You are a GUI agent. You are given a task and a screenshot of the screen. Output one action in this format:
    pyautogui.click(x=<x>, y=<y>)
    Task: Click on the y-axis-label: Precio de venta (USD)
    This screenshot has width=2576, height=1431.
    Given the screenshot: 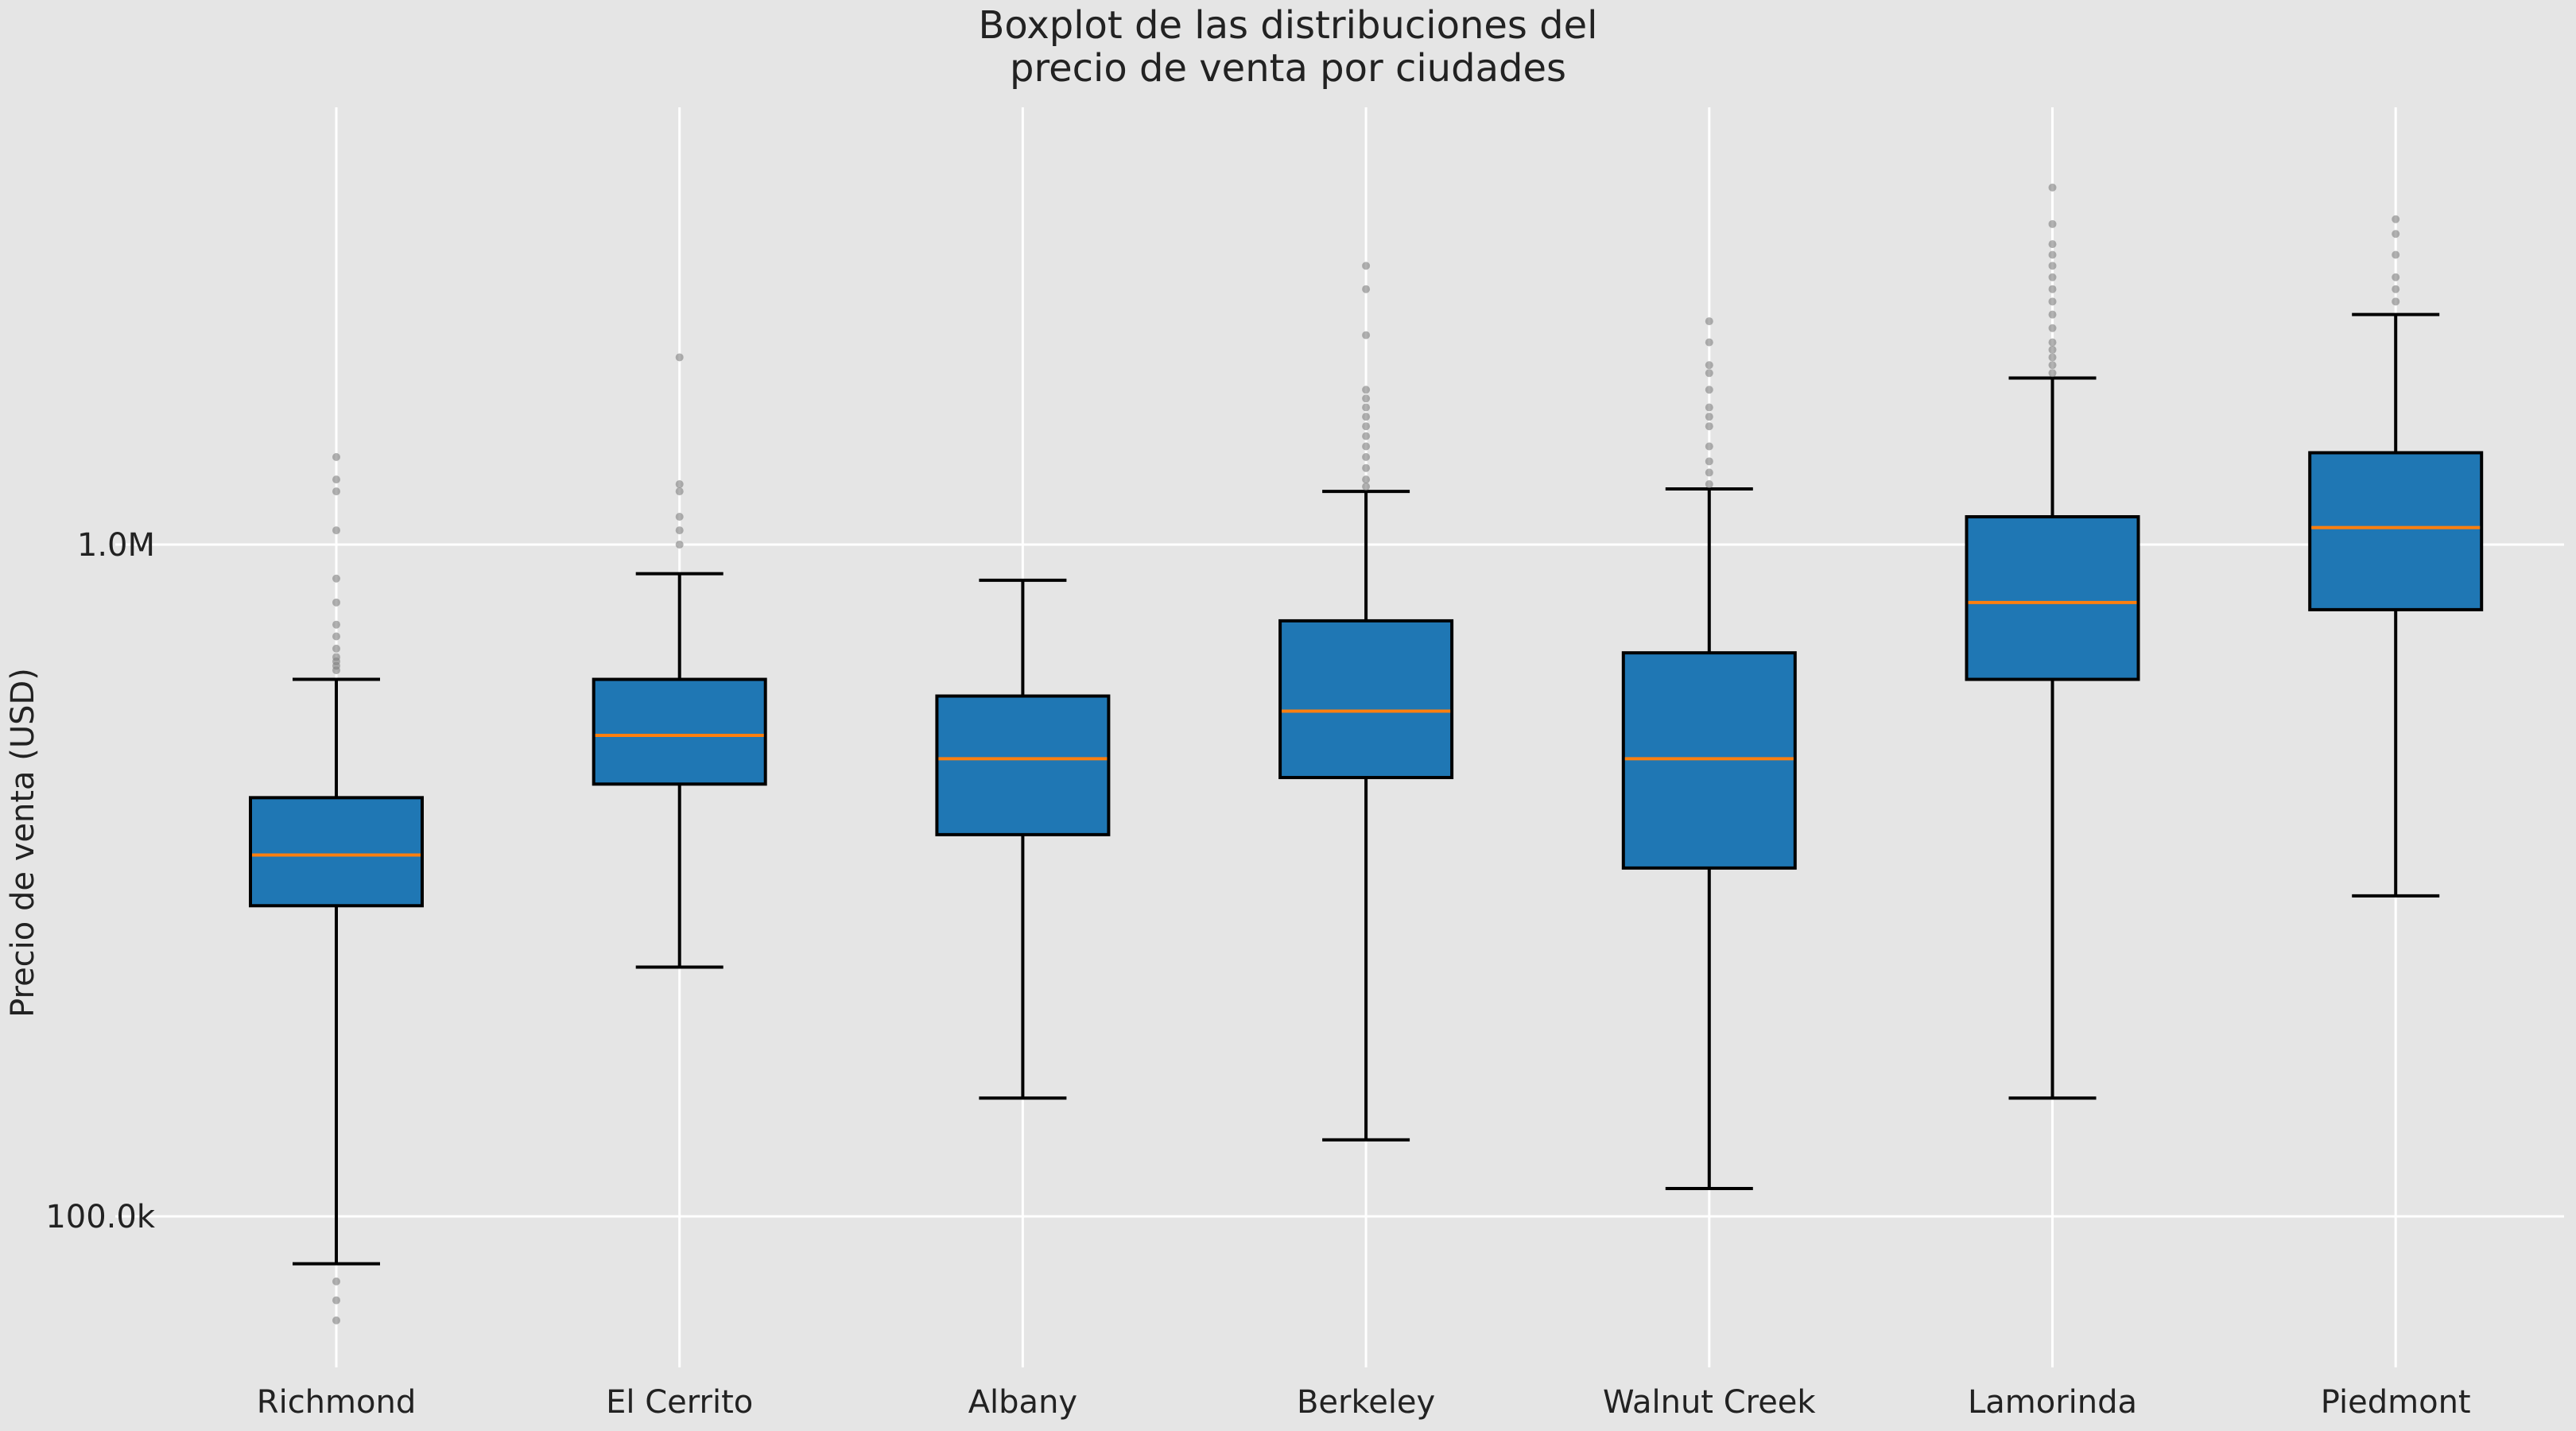 What is the action you would take?
    pyautogui.click(x=23, y=843)
    